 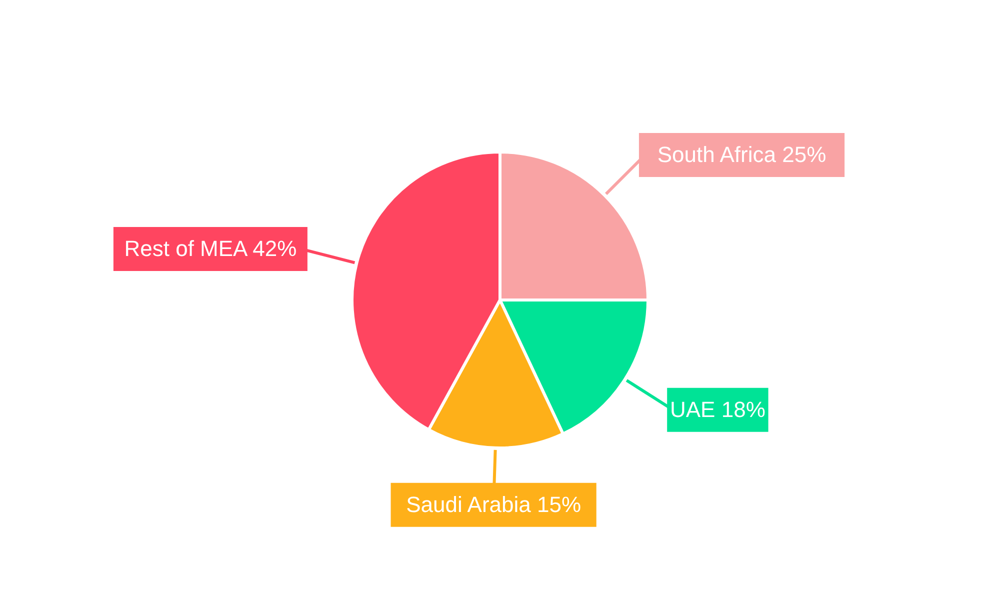 I want to click on slice-label: Rest of MEA 42%, so click(x=210, y=249).